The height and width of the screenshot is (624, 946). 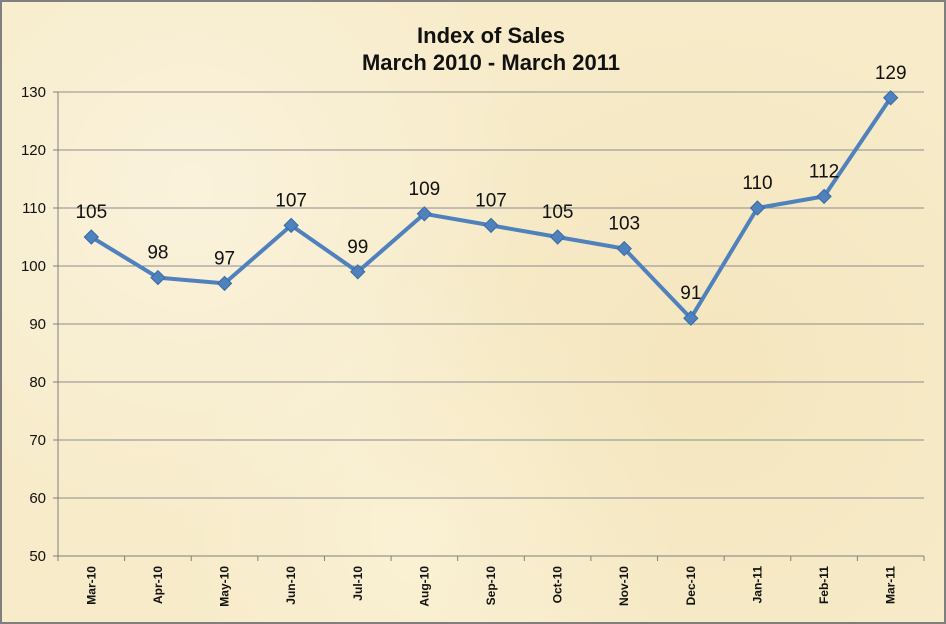 What do you see at coordinates (824, 585) in the screenshot?
I see `x-tick-label: Feb-11` at bounding box center [824, 585].